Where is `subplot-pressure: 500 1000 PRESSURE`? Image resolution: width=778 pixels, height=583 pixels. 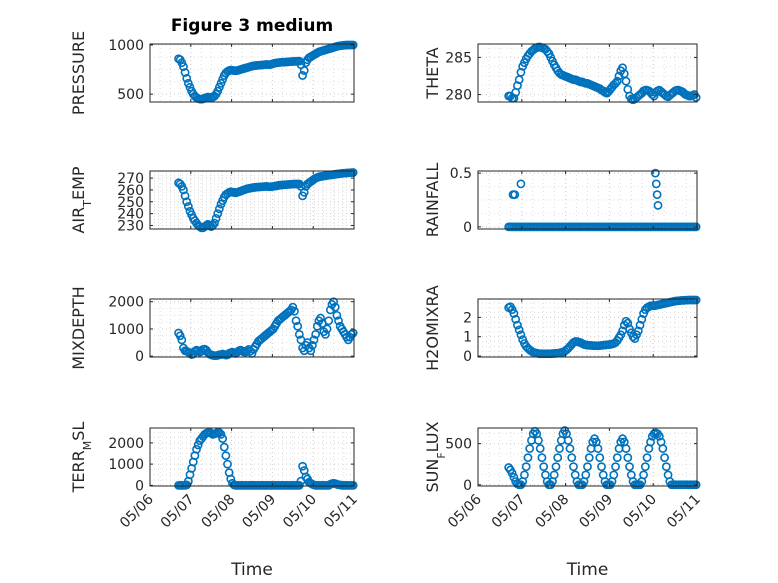
subplot-pressure: 500 1000 PRESSURE is located at coordinates (213, 73).